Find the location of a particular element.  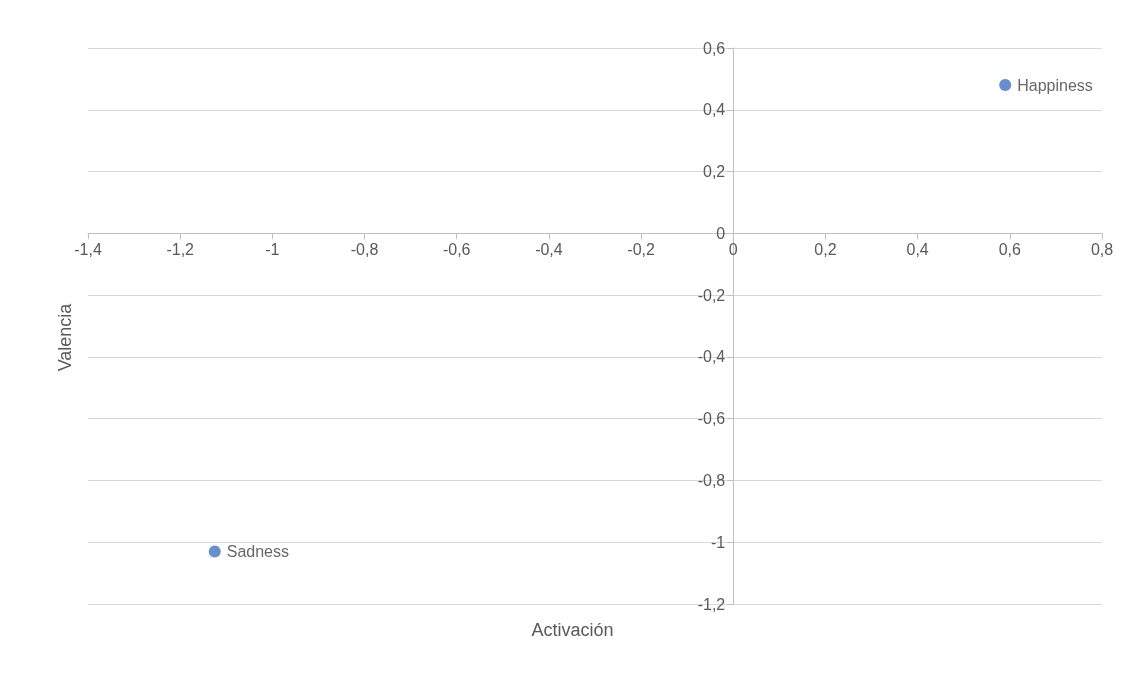

y-tick-label: -1 is located at coordinates (718, 542).